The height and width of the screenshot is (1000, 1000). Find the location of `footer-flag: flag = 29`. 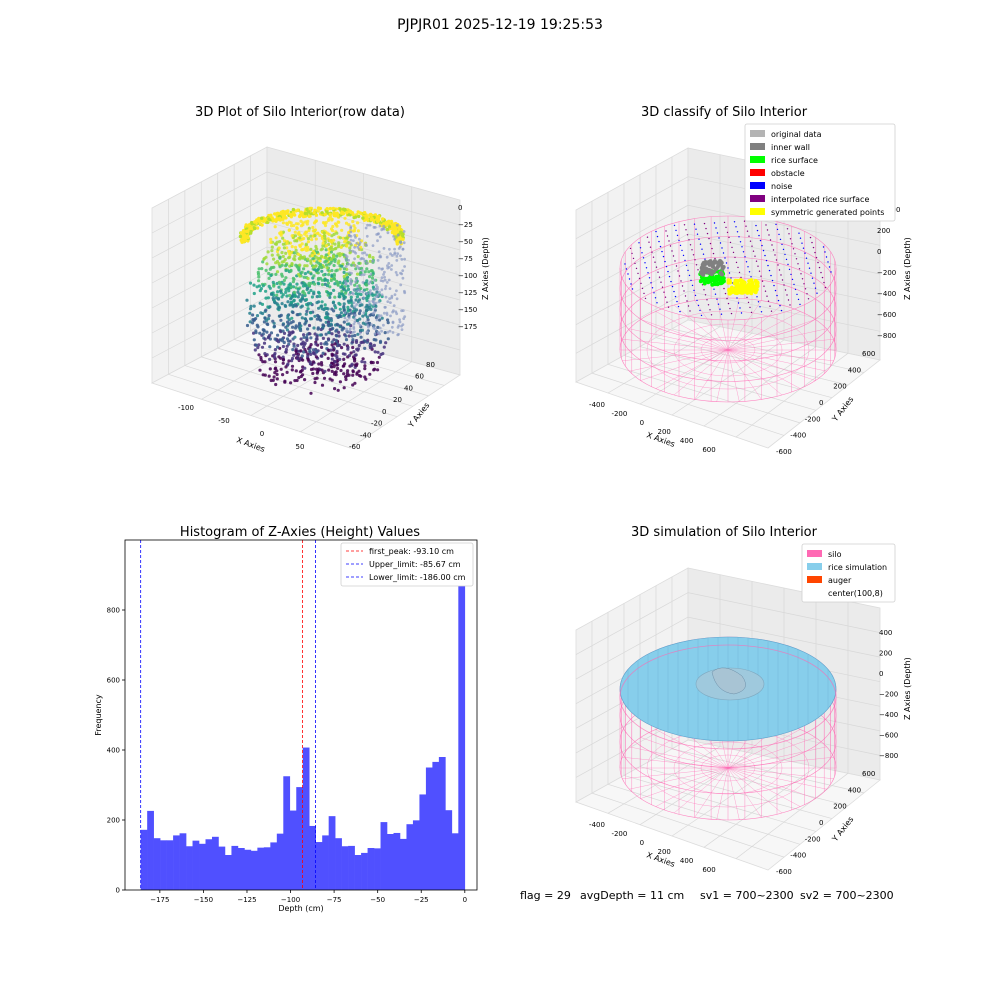

footer-flag: flag = 29 is located at coordinates (545, 895).